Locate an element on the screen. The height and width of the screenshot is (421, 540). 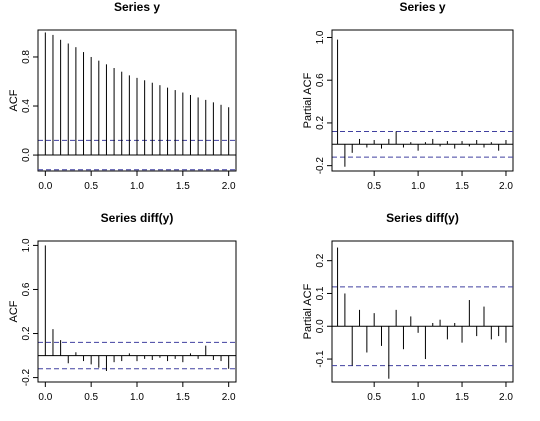
y-tick-label: 0.4 is located at coordinates (26, 106).